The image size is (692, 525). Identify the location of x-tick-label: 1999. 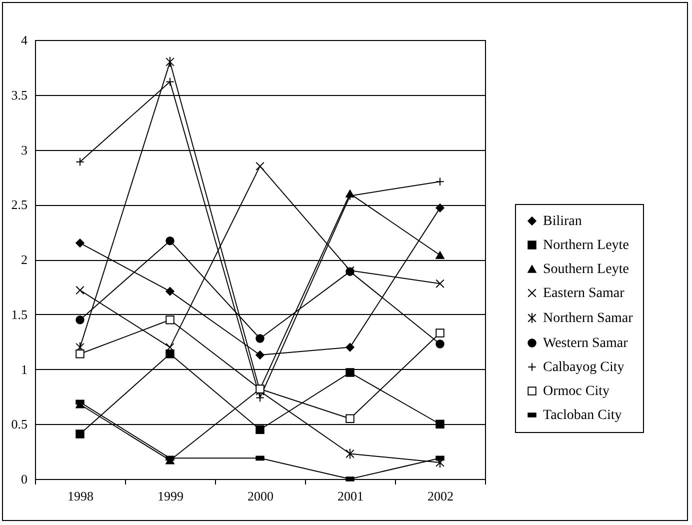
(171, 496).